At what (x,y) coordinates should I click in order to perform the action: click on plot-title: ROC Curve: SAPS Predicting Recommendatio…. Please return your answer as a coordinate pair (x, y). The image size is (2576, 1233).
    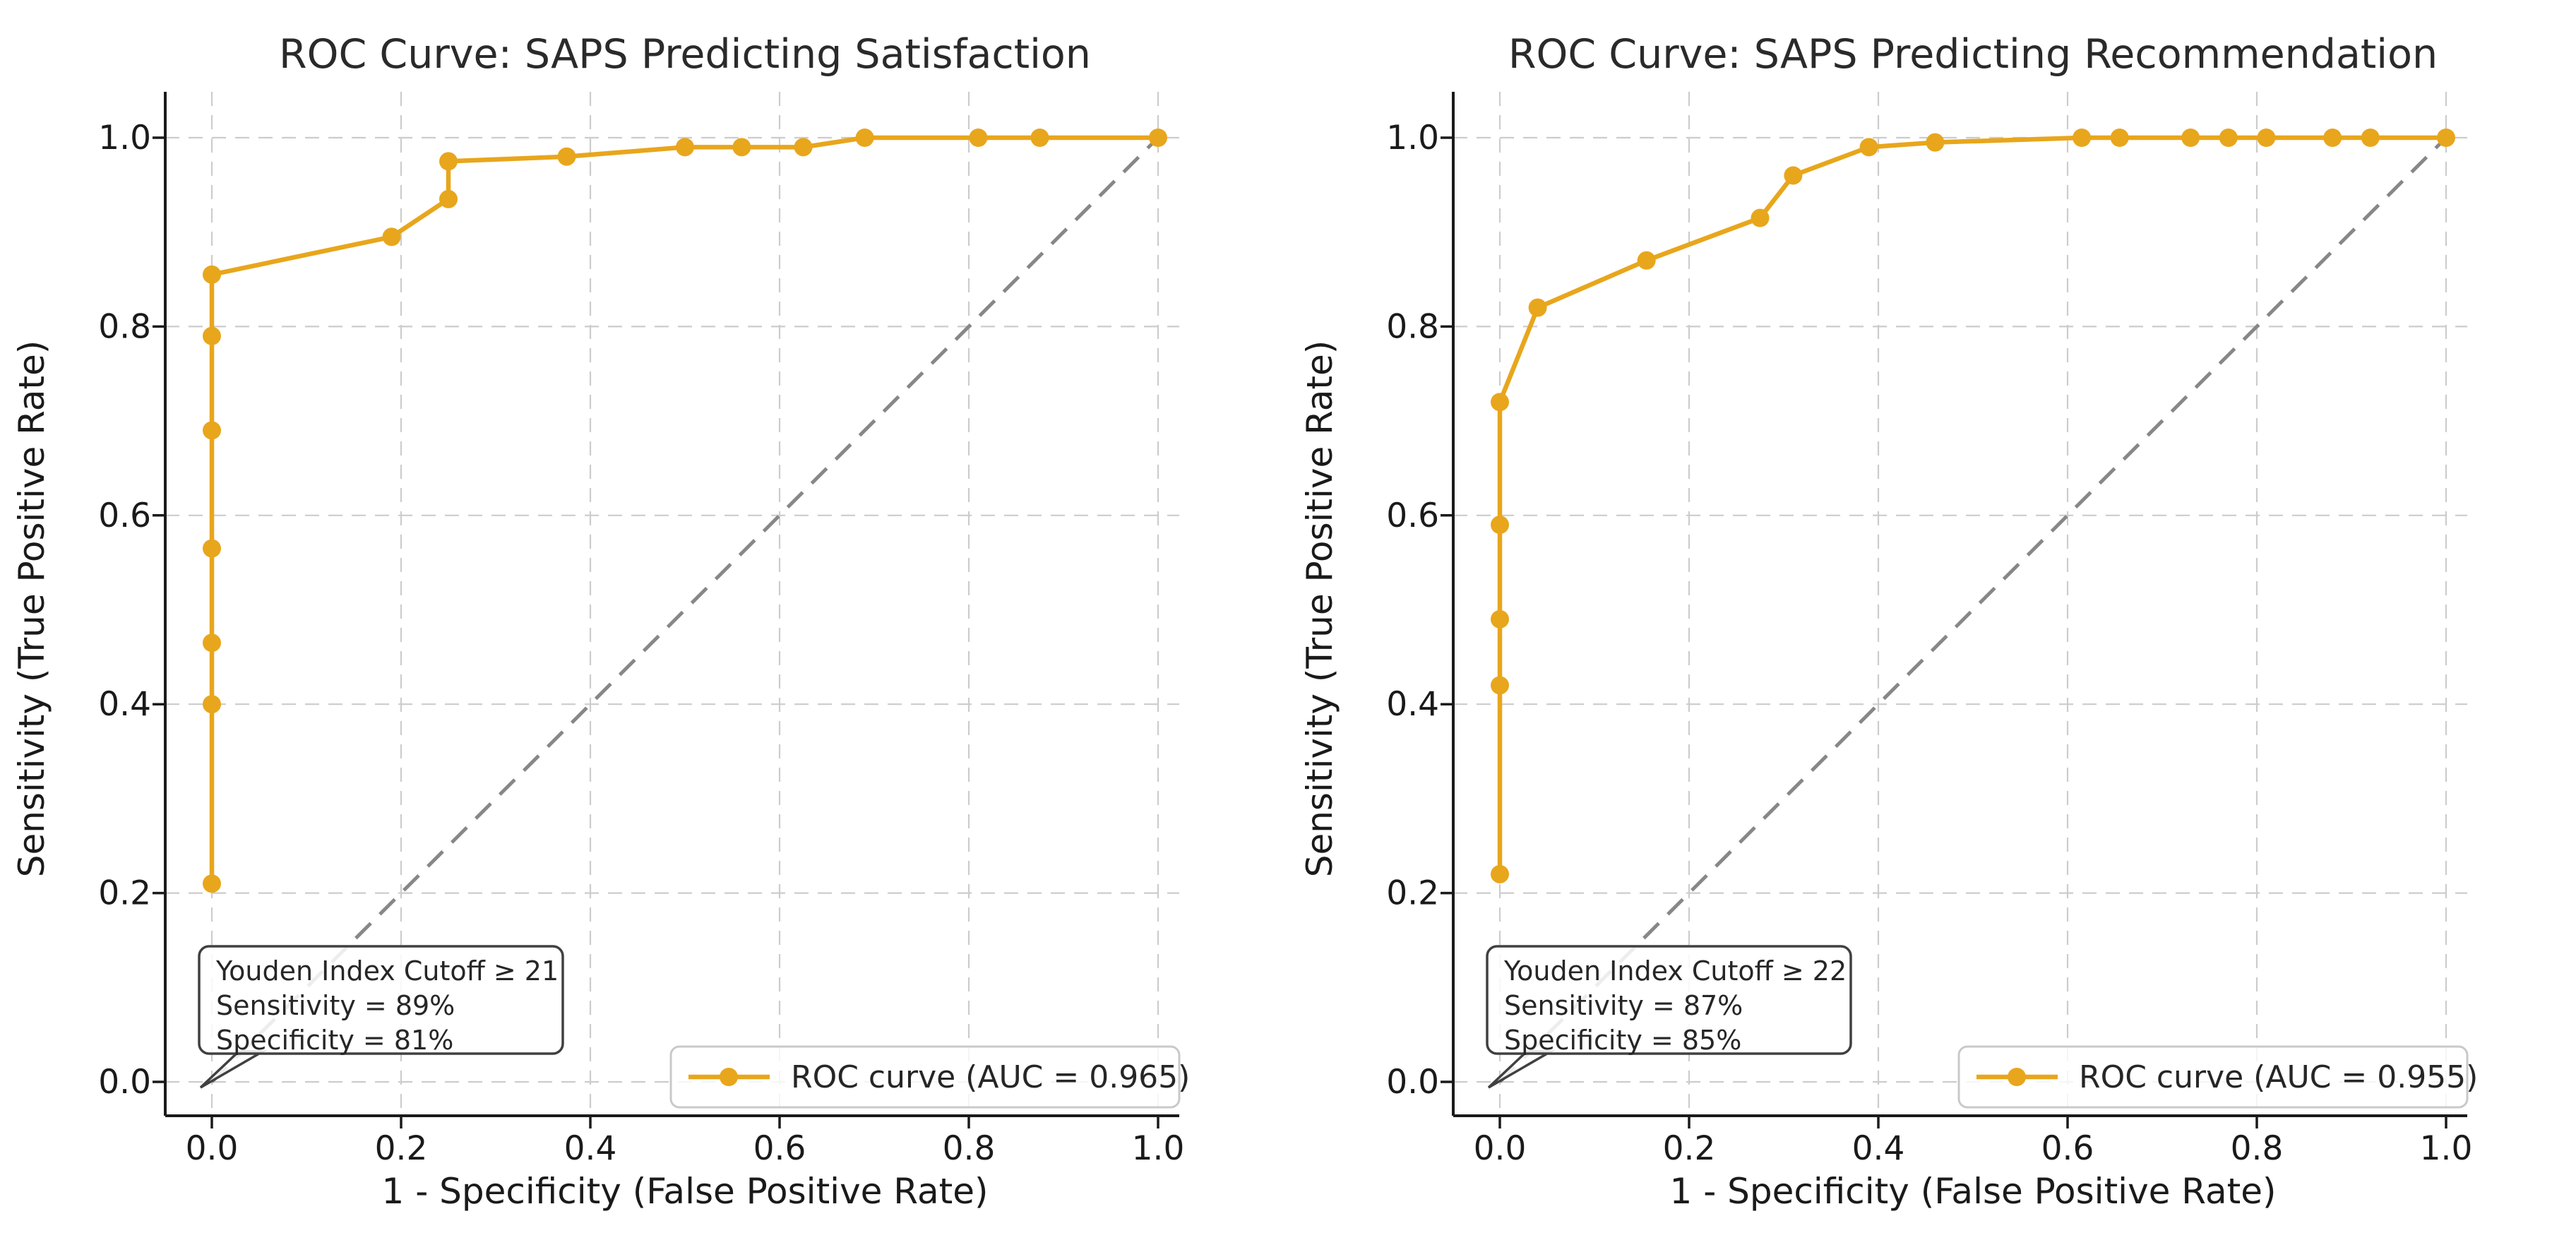
    Looking at the image, I should click on (1973, 55).